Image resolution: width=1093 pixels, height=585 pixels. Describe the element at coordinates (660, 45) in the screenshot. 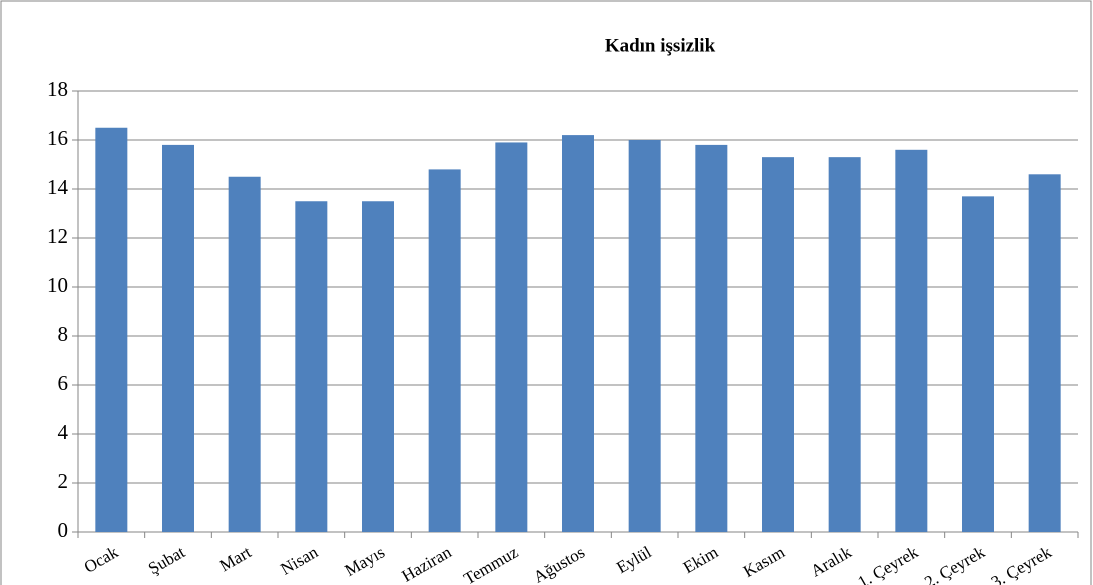

I see `chart-title: Kadın işsizlik` at that location.